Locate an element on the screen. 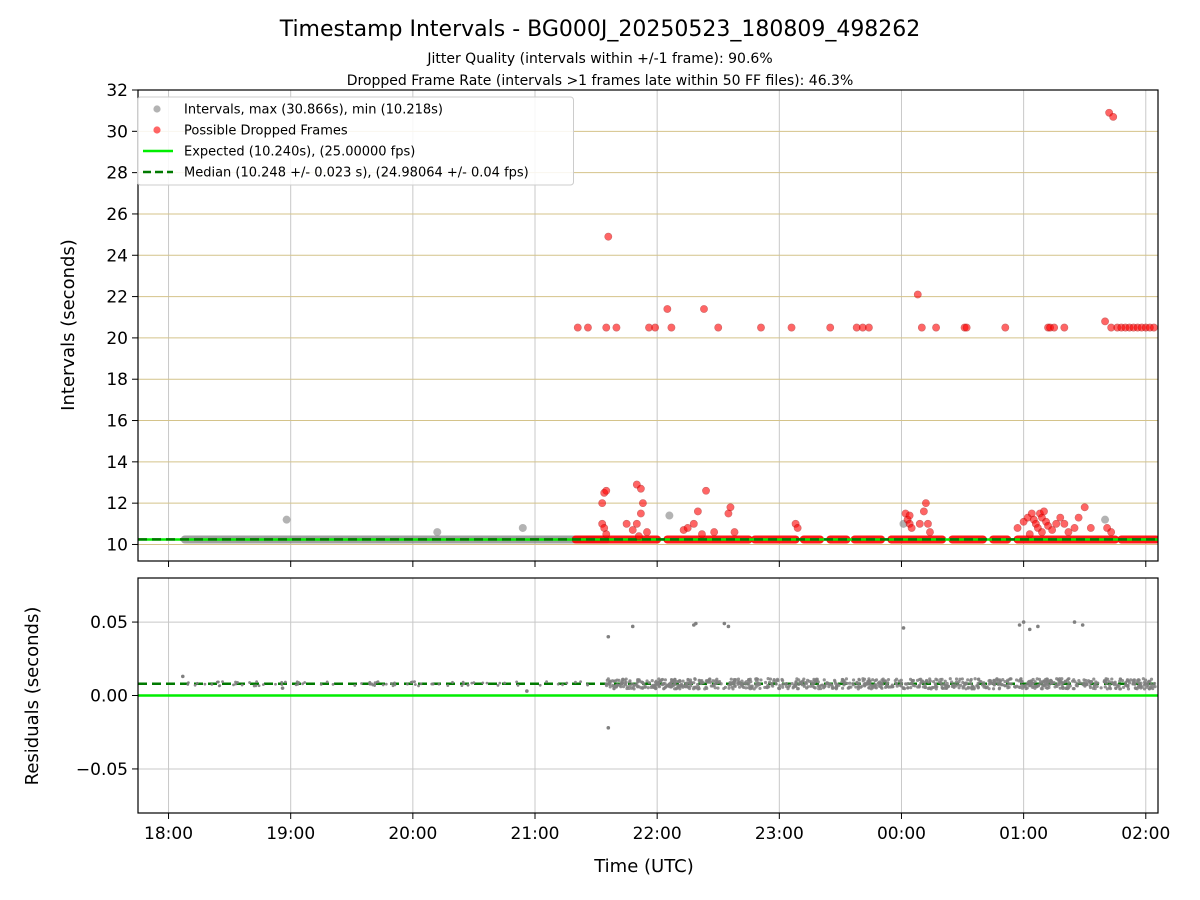  legend-label: Possible Dropped Frames is located at coordinates (266, 131).